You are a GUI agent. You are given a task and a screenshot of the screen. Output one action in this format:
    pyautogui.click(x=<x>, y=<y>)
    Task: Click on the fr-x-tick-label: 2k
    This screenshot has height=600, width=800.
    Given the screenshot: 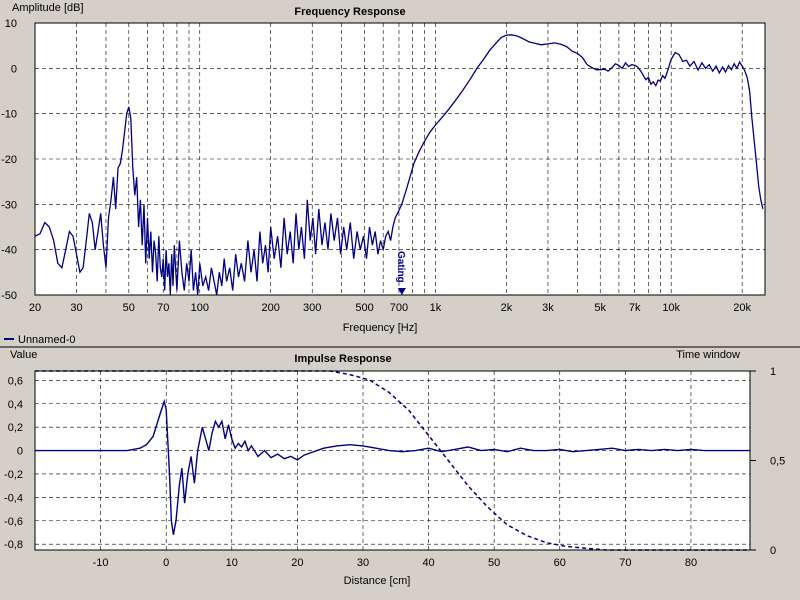 What is the action you would take?
    pyautogui.click(x=507, y=308)
    